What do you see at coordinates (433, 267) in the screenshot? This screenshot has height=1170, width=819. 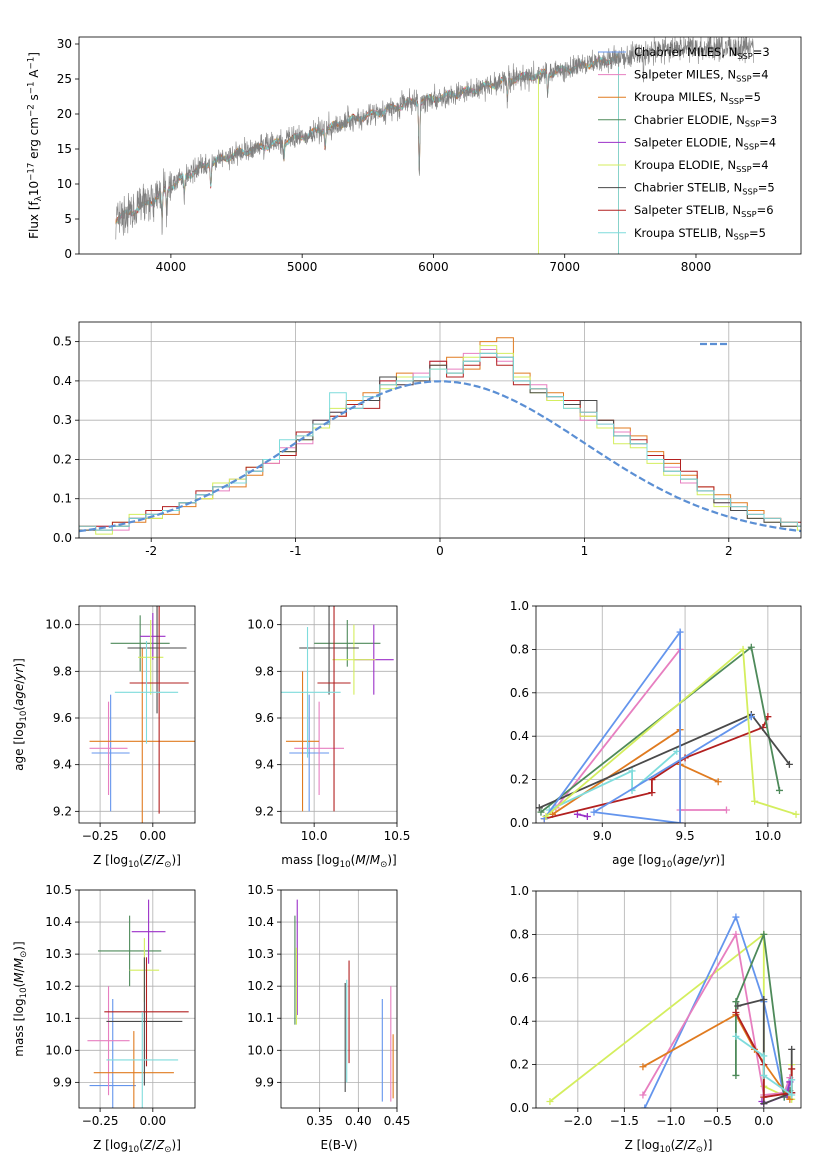 I see `x-tick-label: 6000` at bounding box center [433, 267].